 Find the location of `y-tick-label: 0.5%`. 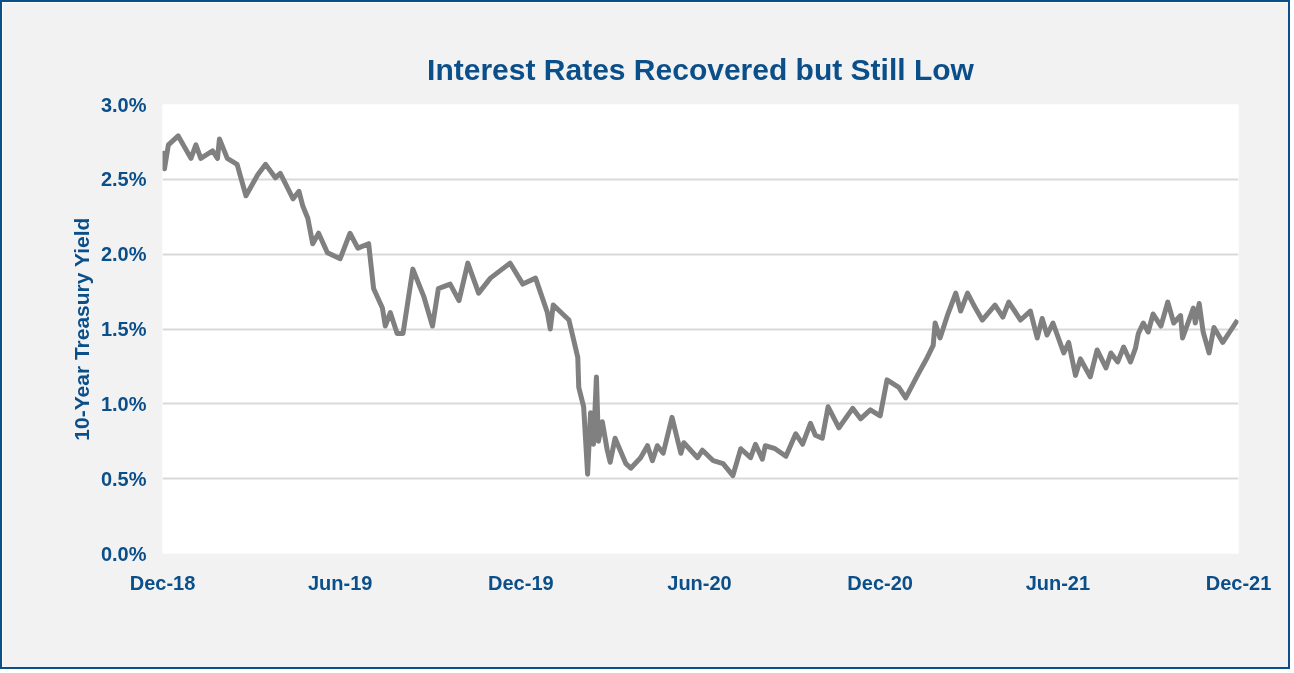

y-tick-label: 0.5% is located at coordinates (123, 478).